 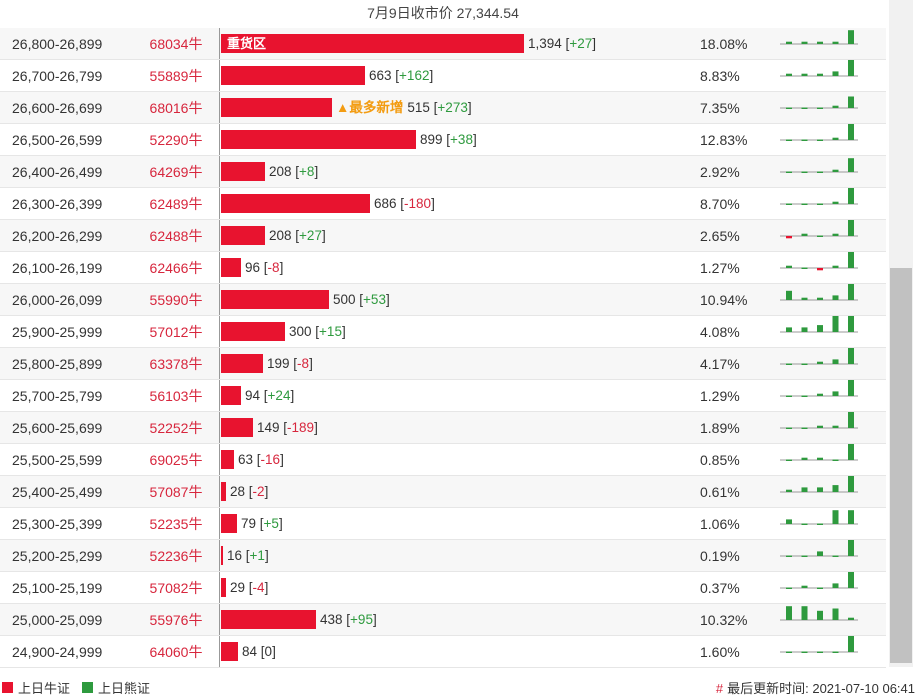 I want to click on outstanding-count: 300, so click(x=300, y=331).